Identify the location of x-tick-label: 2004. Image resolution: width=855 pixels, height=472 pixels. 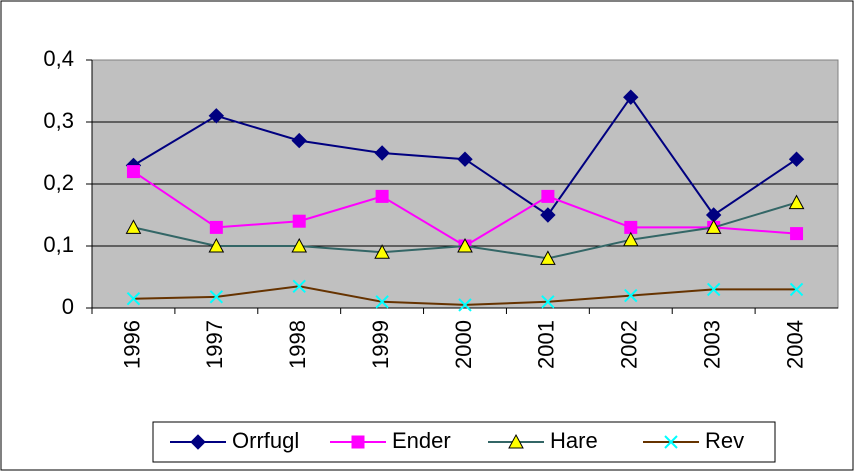
(794, 344).